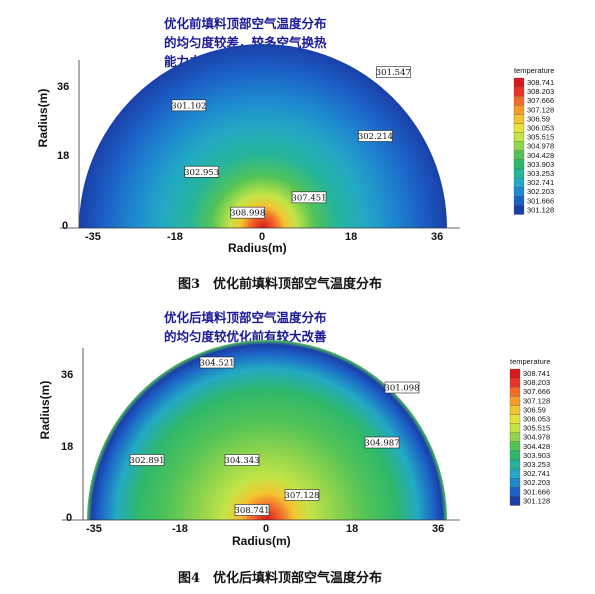  I want to click on figure-caption: 图4 优化后填料顶部空气温度分布, so click(280, 578).